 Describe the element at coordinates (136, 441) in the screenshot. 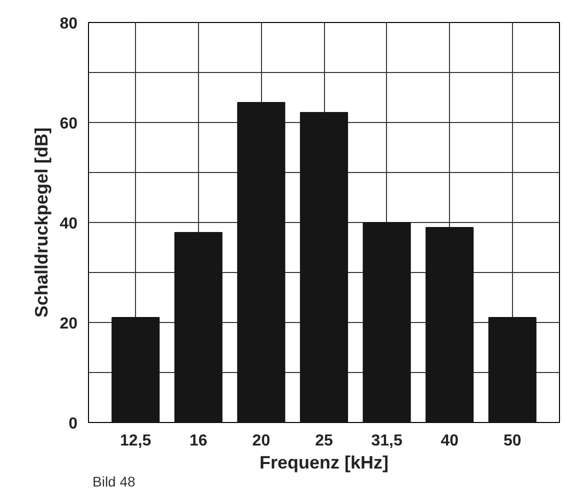

I see `x-tick-label: 12,5` at that location.